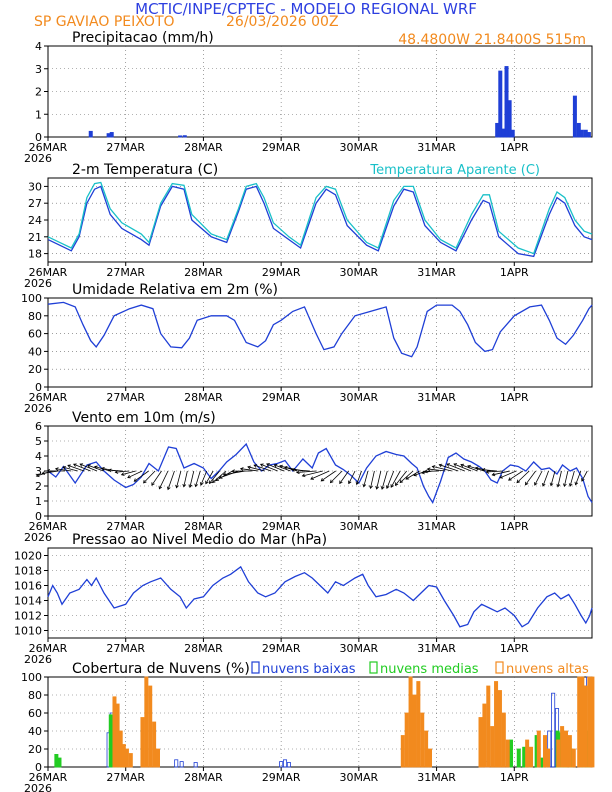 This screenshot has height=792, width=612. I want to click on y-tick-label: 60, so click(35, 713).